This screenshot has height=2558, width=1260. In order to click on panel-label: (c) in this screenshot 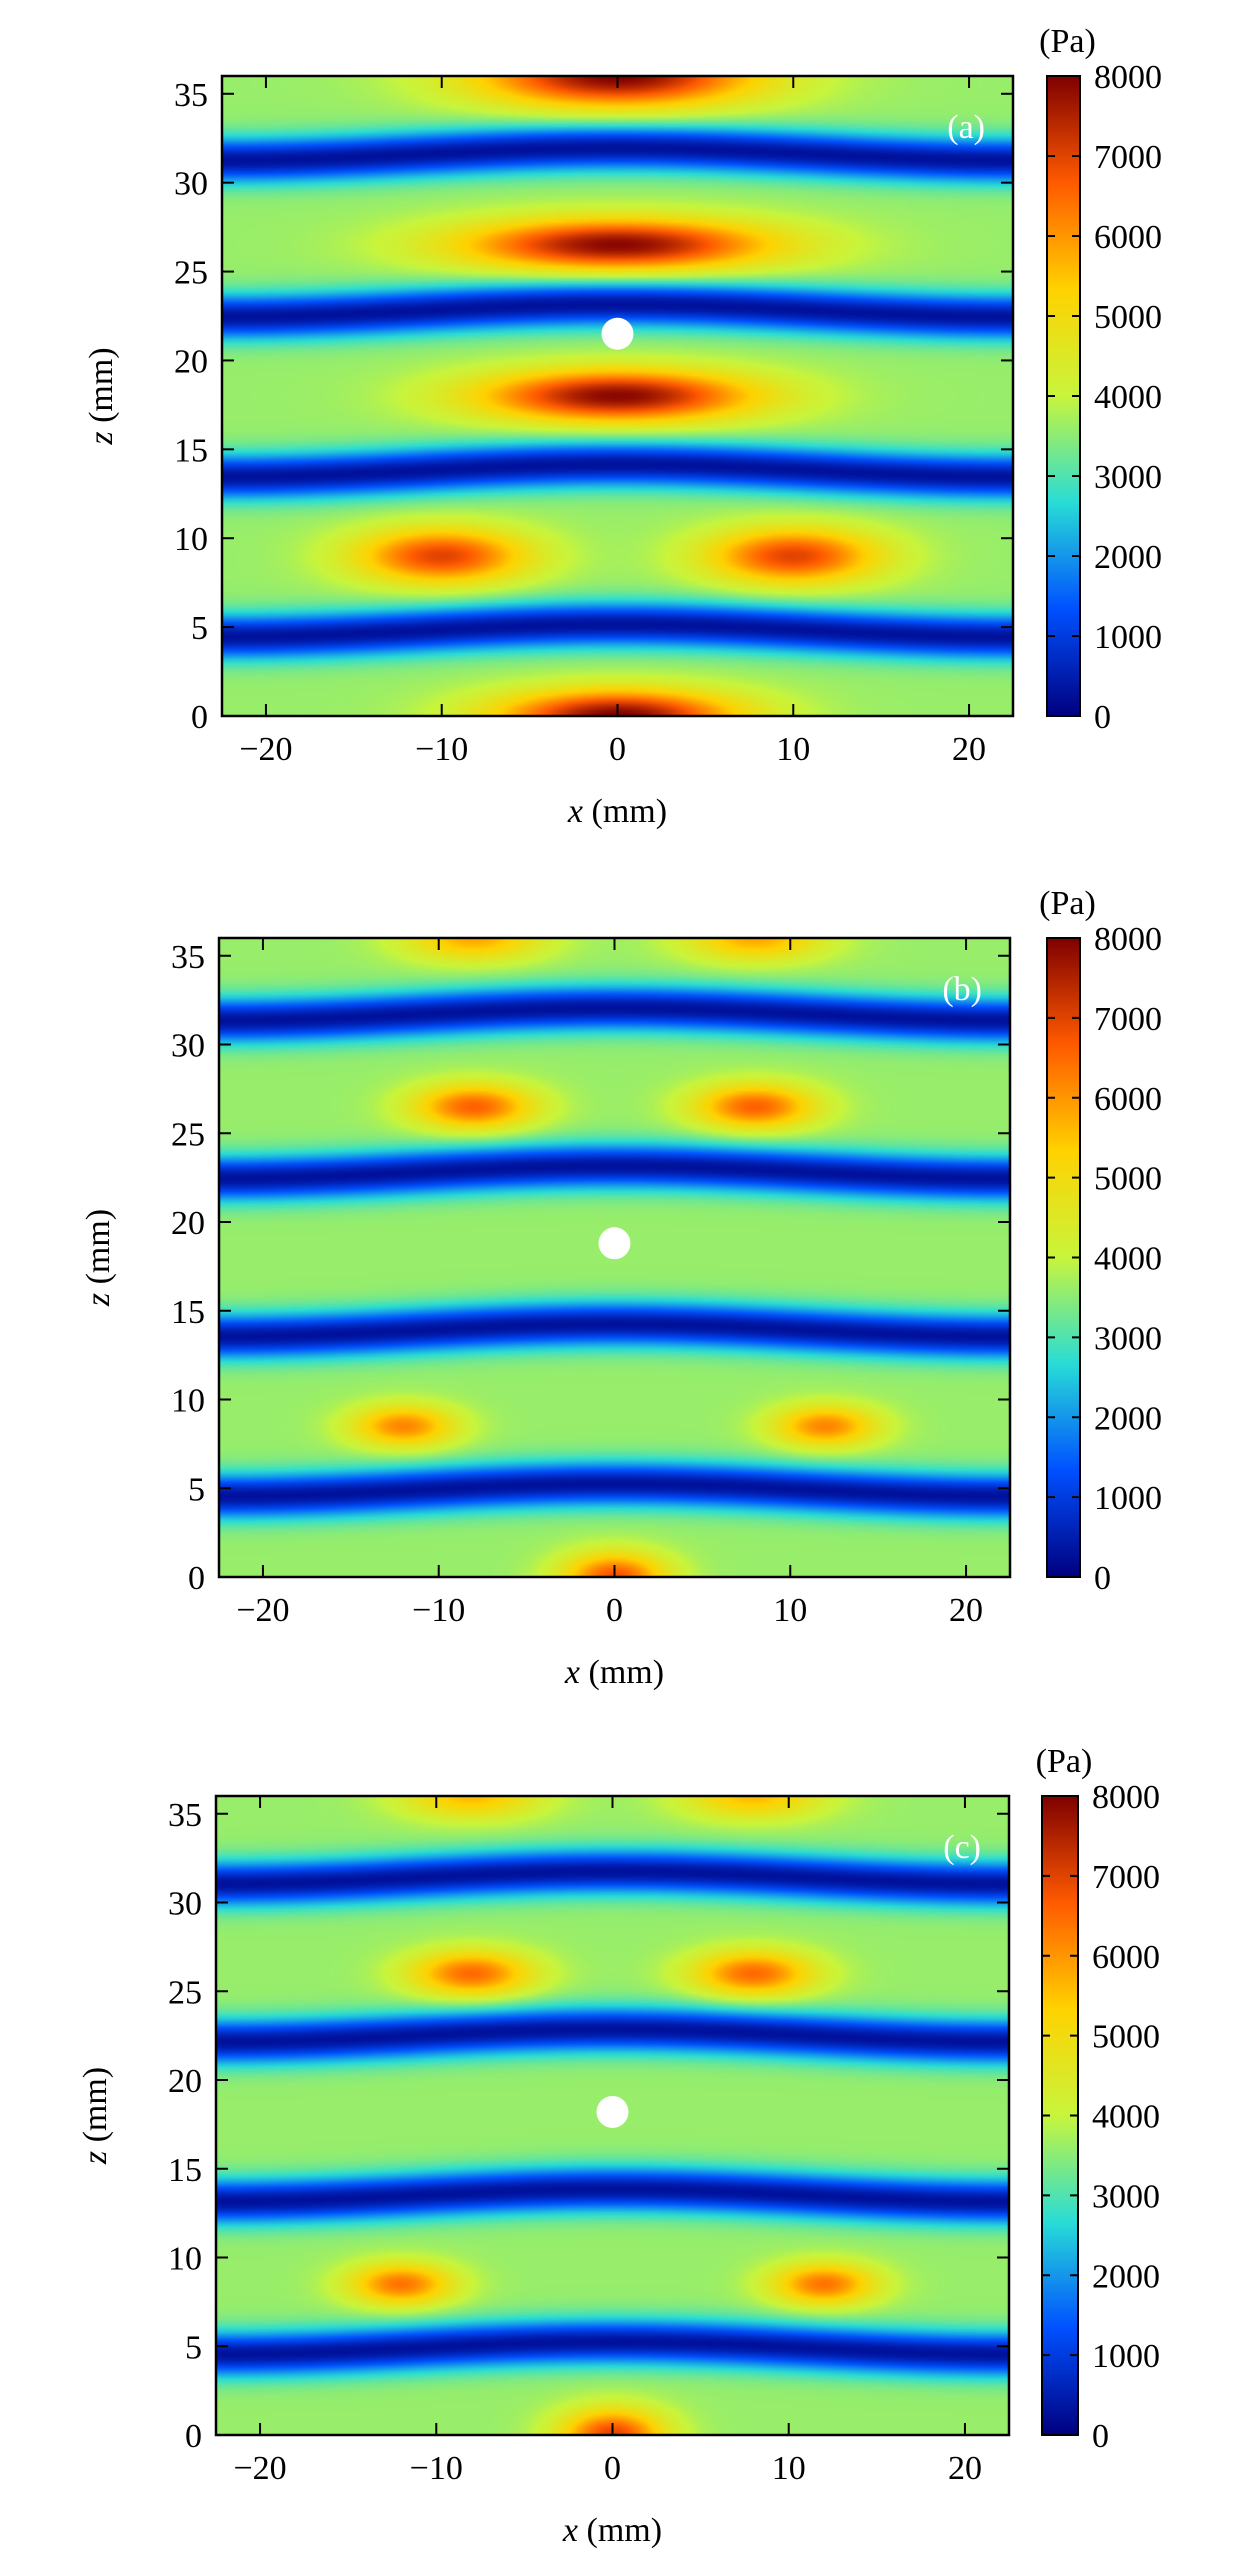, I will do `click(962, 1847)`.